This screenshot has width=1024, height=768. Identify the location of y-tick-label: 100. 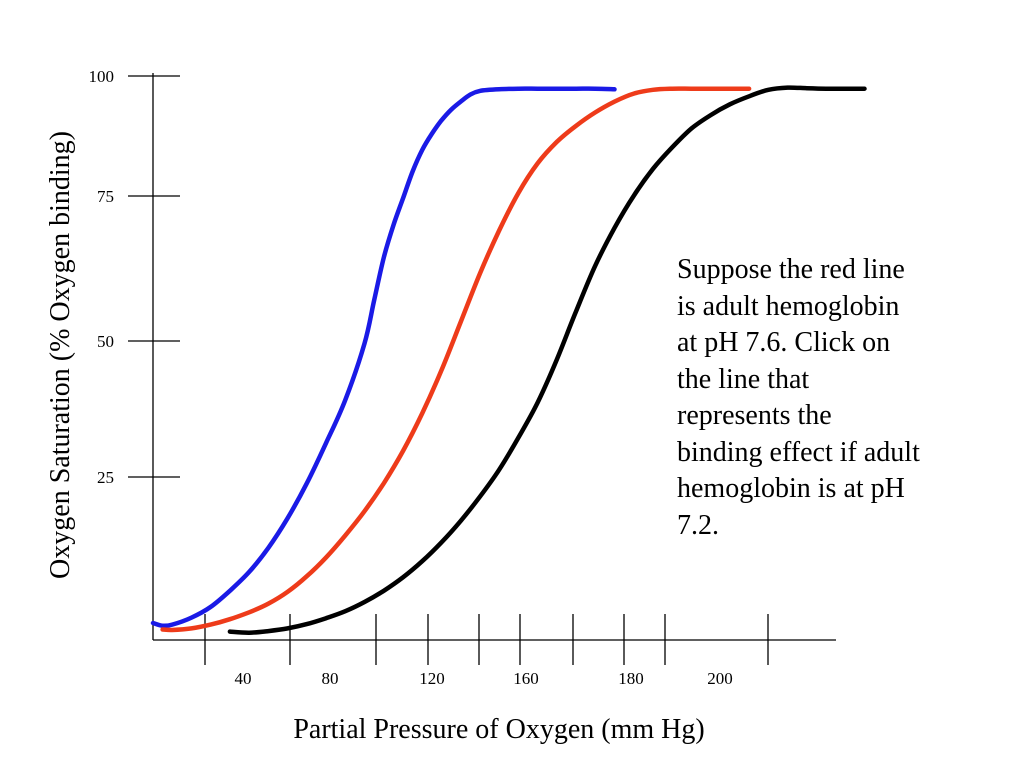
(102, 76).